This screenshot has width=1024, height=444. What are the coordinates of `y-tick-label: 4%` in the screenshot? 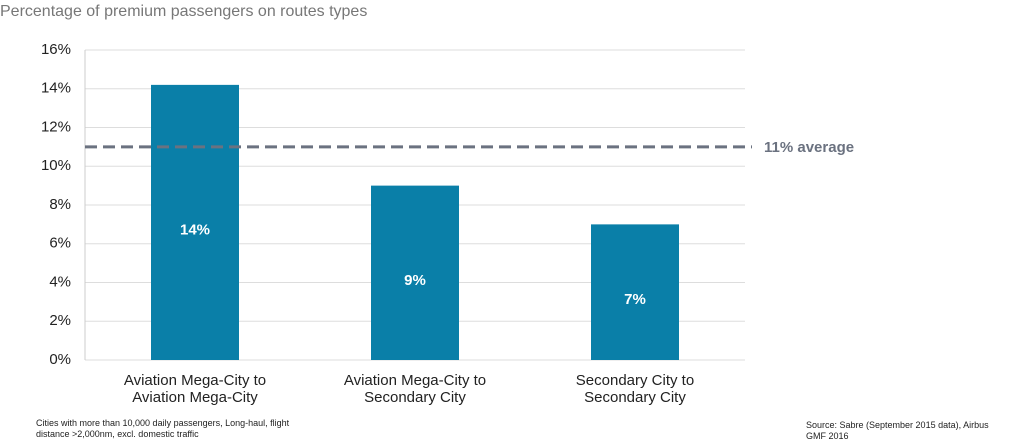 It's located at (60, 281).